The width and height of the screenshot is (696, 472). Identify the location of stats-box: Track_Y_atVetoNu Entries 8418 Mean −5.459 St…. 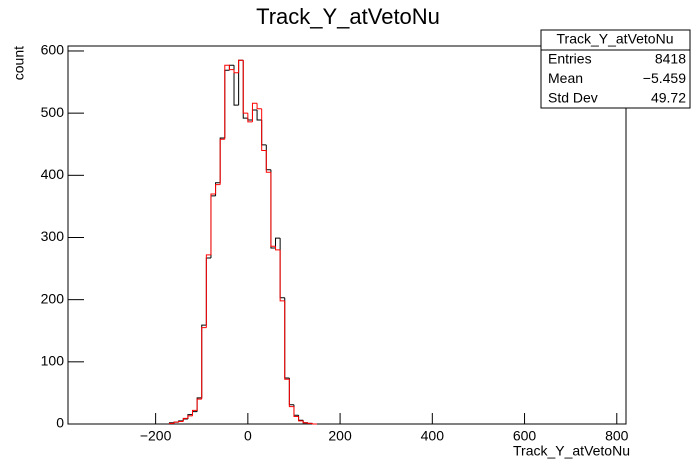
(615, 69).